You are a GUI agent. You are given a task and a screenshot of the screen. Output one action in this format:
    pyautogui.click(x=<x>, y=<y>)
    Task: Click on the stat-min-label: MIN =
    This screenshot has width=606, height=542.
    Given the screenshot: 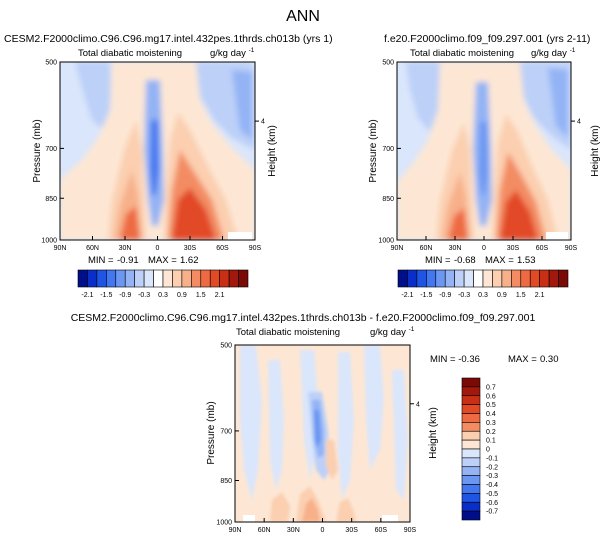 What is the action you would take?
    pyautogui.click(x=101, y=260)
    